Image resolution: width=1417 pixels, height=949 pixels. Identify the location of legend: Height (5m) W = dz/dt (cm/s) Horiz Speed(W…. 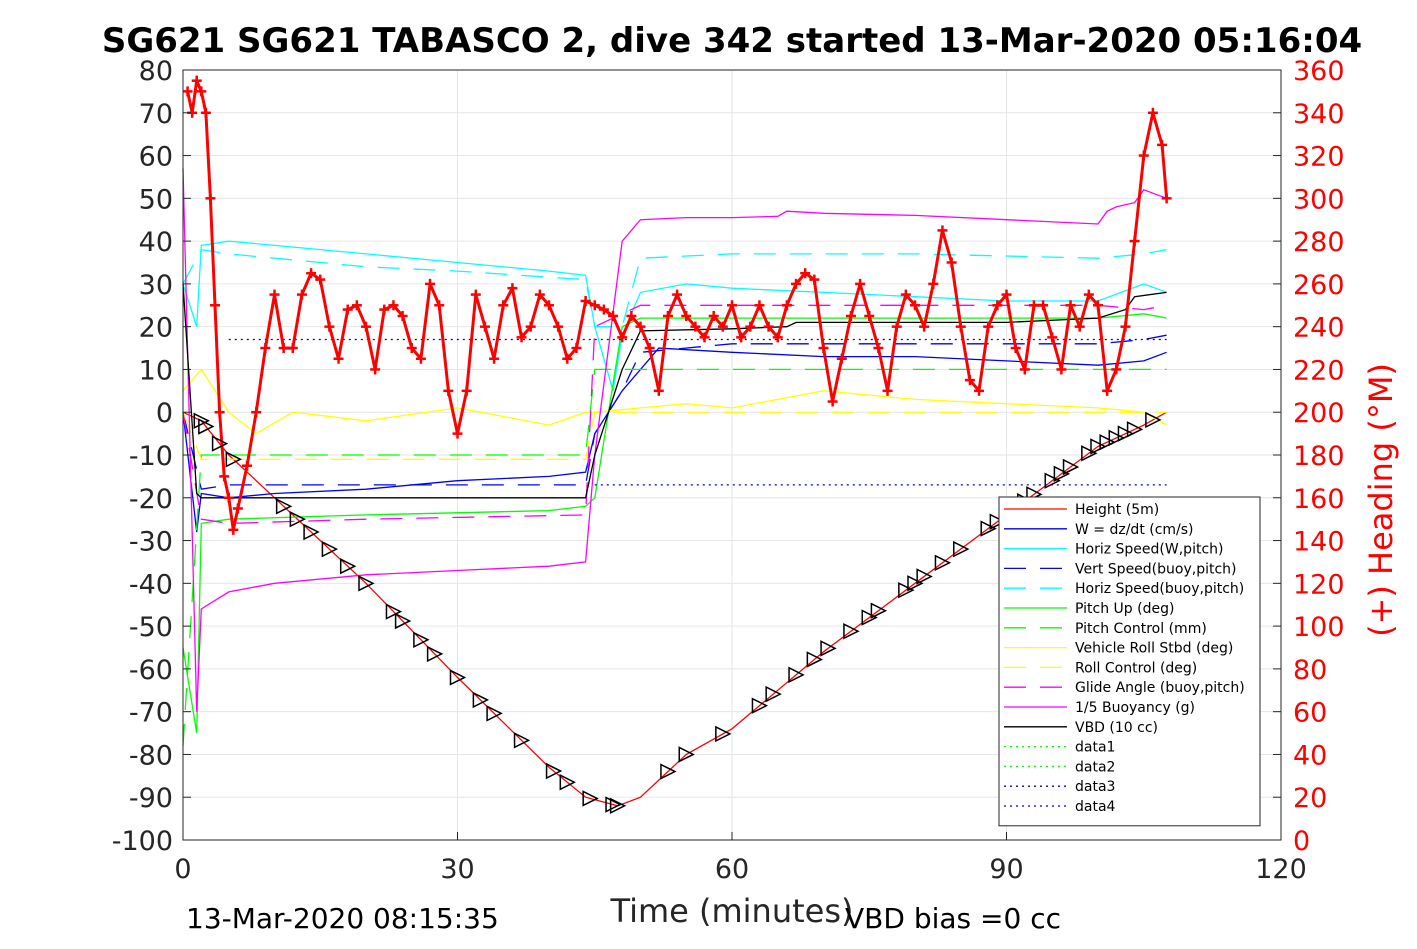
(1129, 661).